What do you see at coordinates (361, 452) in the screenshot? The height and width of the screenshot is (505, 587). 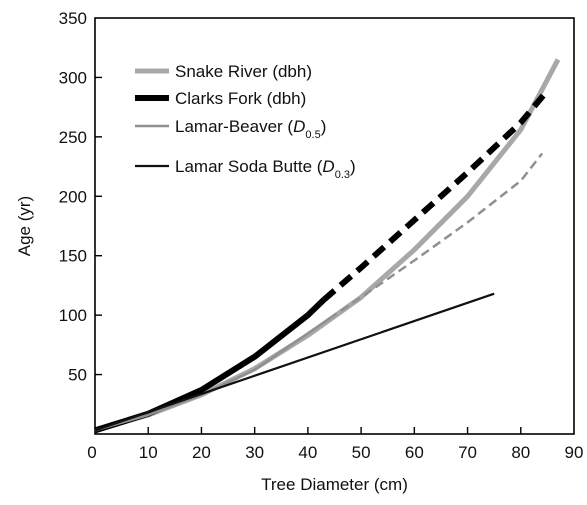 I see `x-tick-label: 50` at bounding box center [361, 452].